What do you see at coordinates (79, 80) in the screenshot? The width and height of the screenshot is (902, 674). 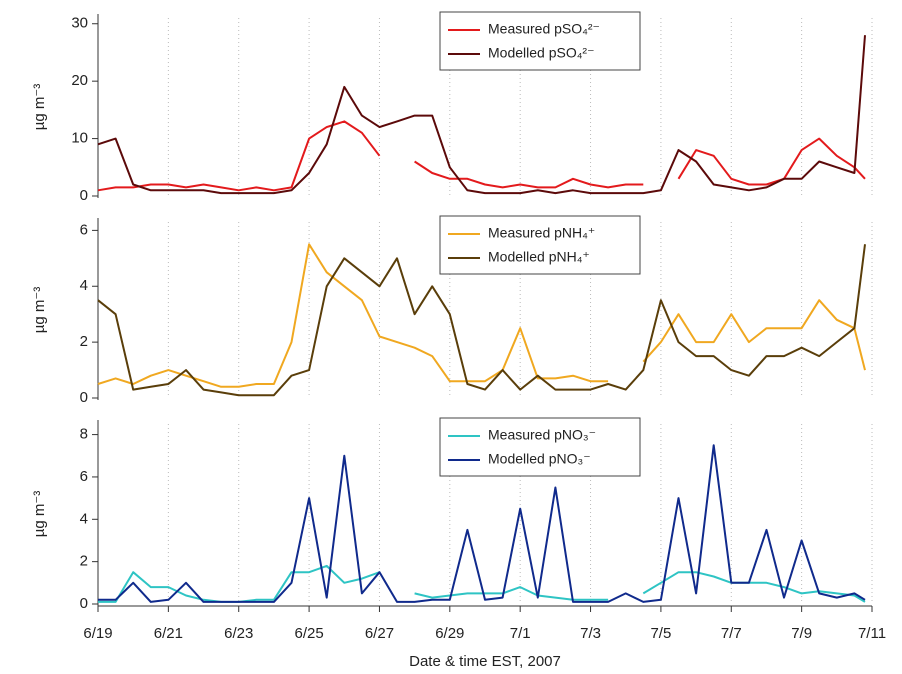 I see `y-tick-label: 20` at bounding box center [79, 80].